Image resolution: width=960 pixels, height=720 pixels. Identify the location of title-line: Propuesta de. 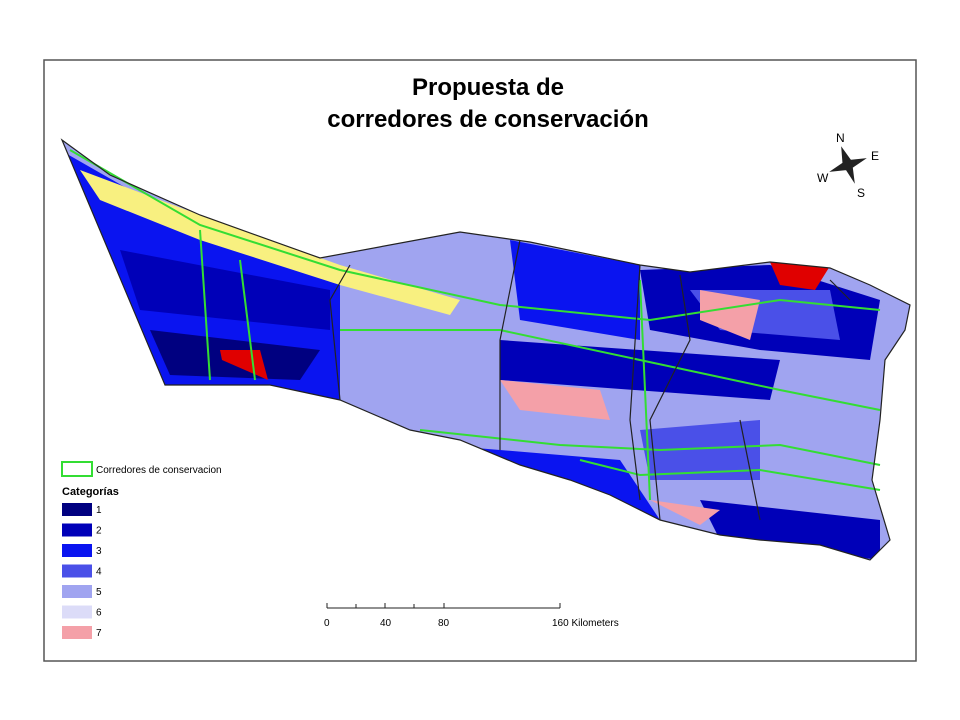
(488, 87).